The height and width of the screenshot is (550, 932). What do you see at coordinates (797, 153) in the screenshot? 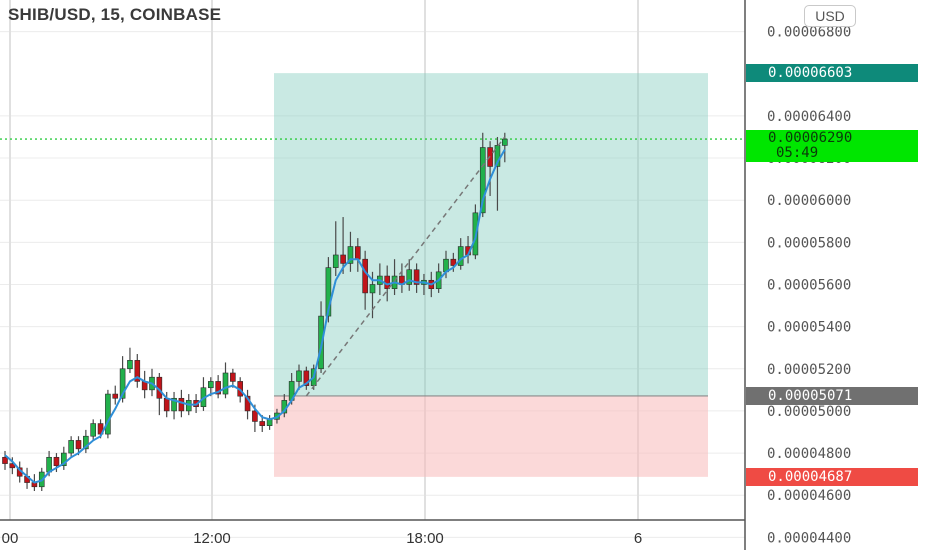
I see `bar-countdown: 05:49` at bounding box center [797, 153].